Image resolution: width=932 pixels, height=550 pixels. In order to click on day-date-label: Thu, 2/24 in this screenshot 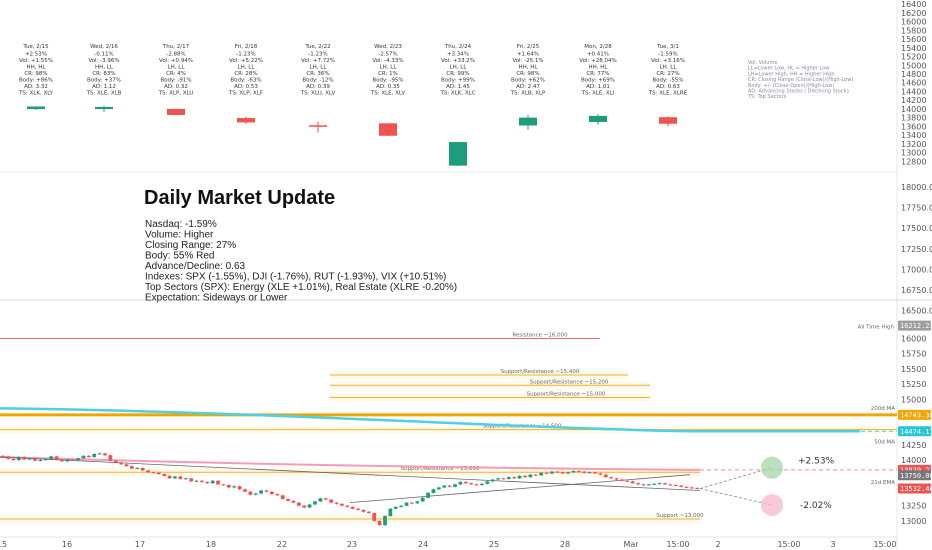, I will do `click(458, 47)`.